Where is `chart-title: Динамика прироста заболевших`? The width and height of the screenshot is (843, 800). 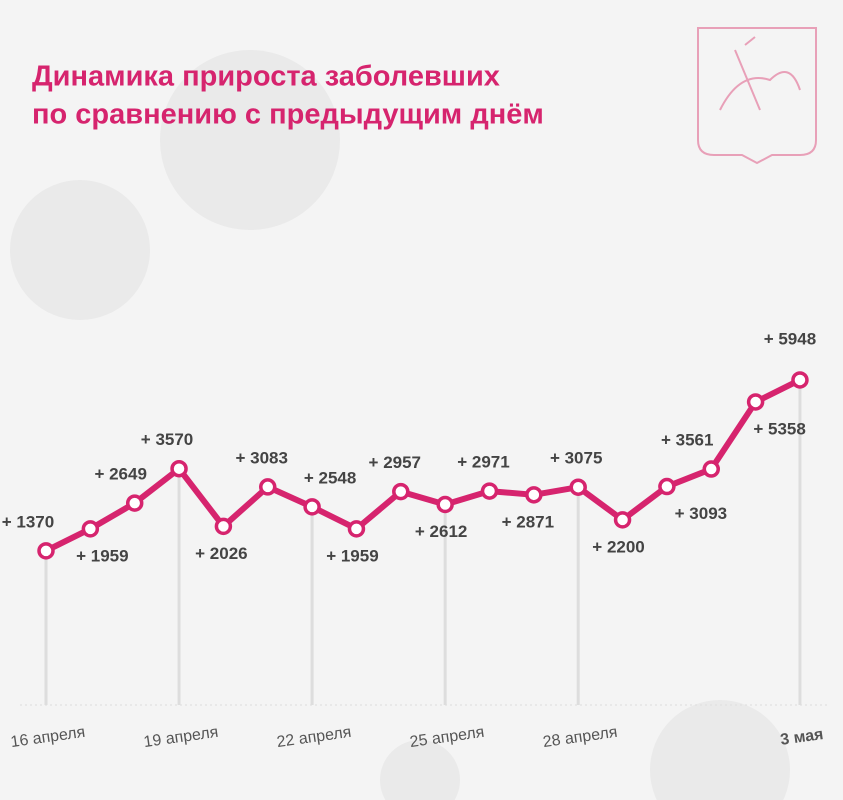 chart-title: Динамика прироста заболевших is located at coordinates (266, 77).